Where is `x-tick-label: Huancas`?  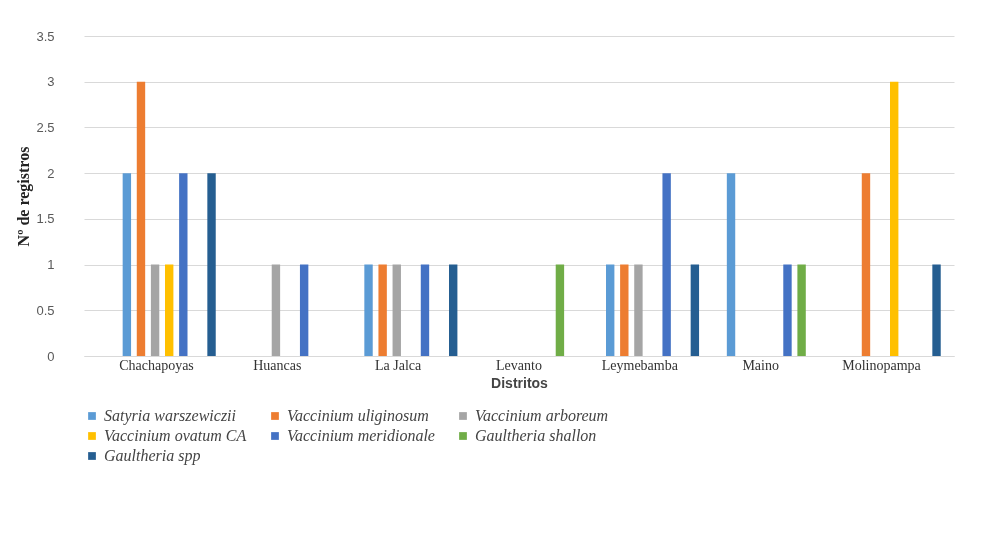 x-tick-label: Huancas is located at coordinates (277, 365).